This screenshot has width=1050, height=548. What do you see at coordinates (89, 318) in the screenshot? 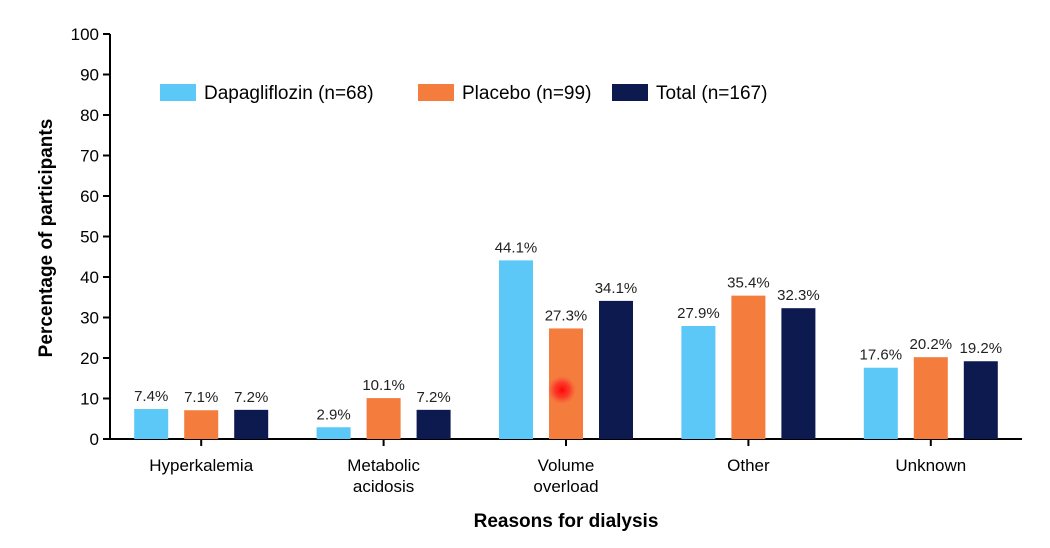
I see `y-tick-label: 30` at bounding box center [89, 318].